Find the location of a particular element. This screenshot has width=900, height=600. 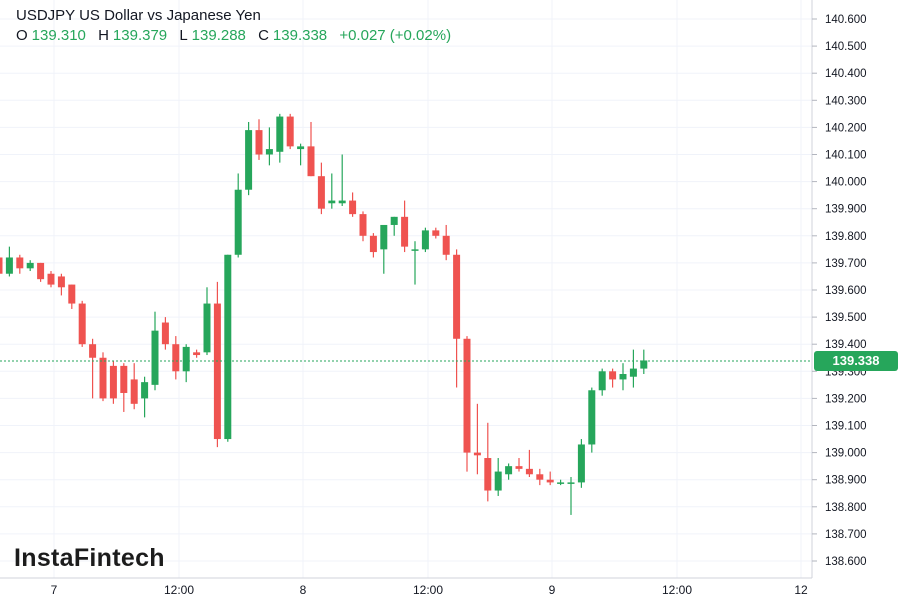

y-tick-label: 139.800 is located at coordinates (846, 237).